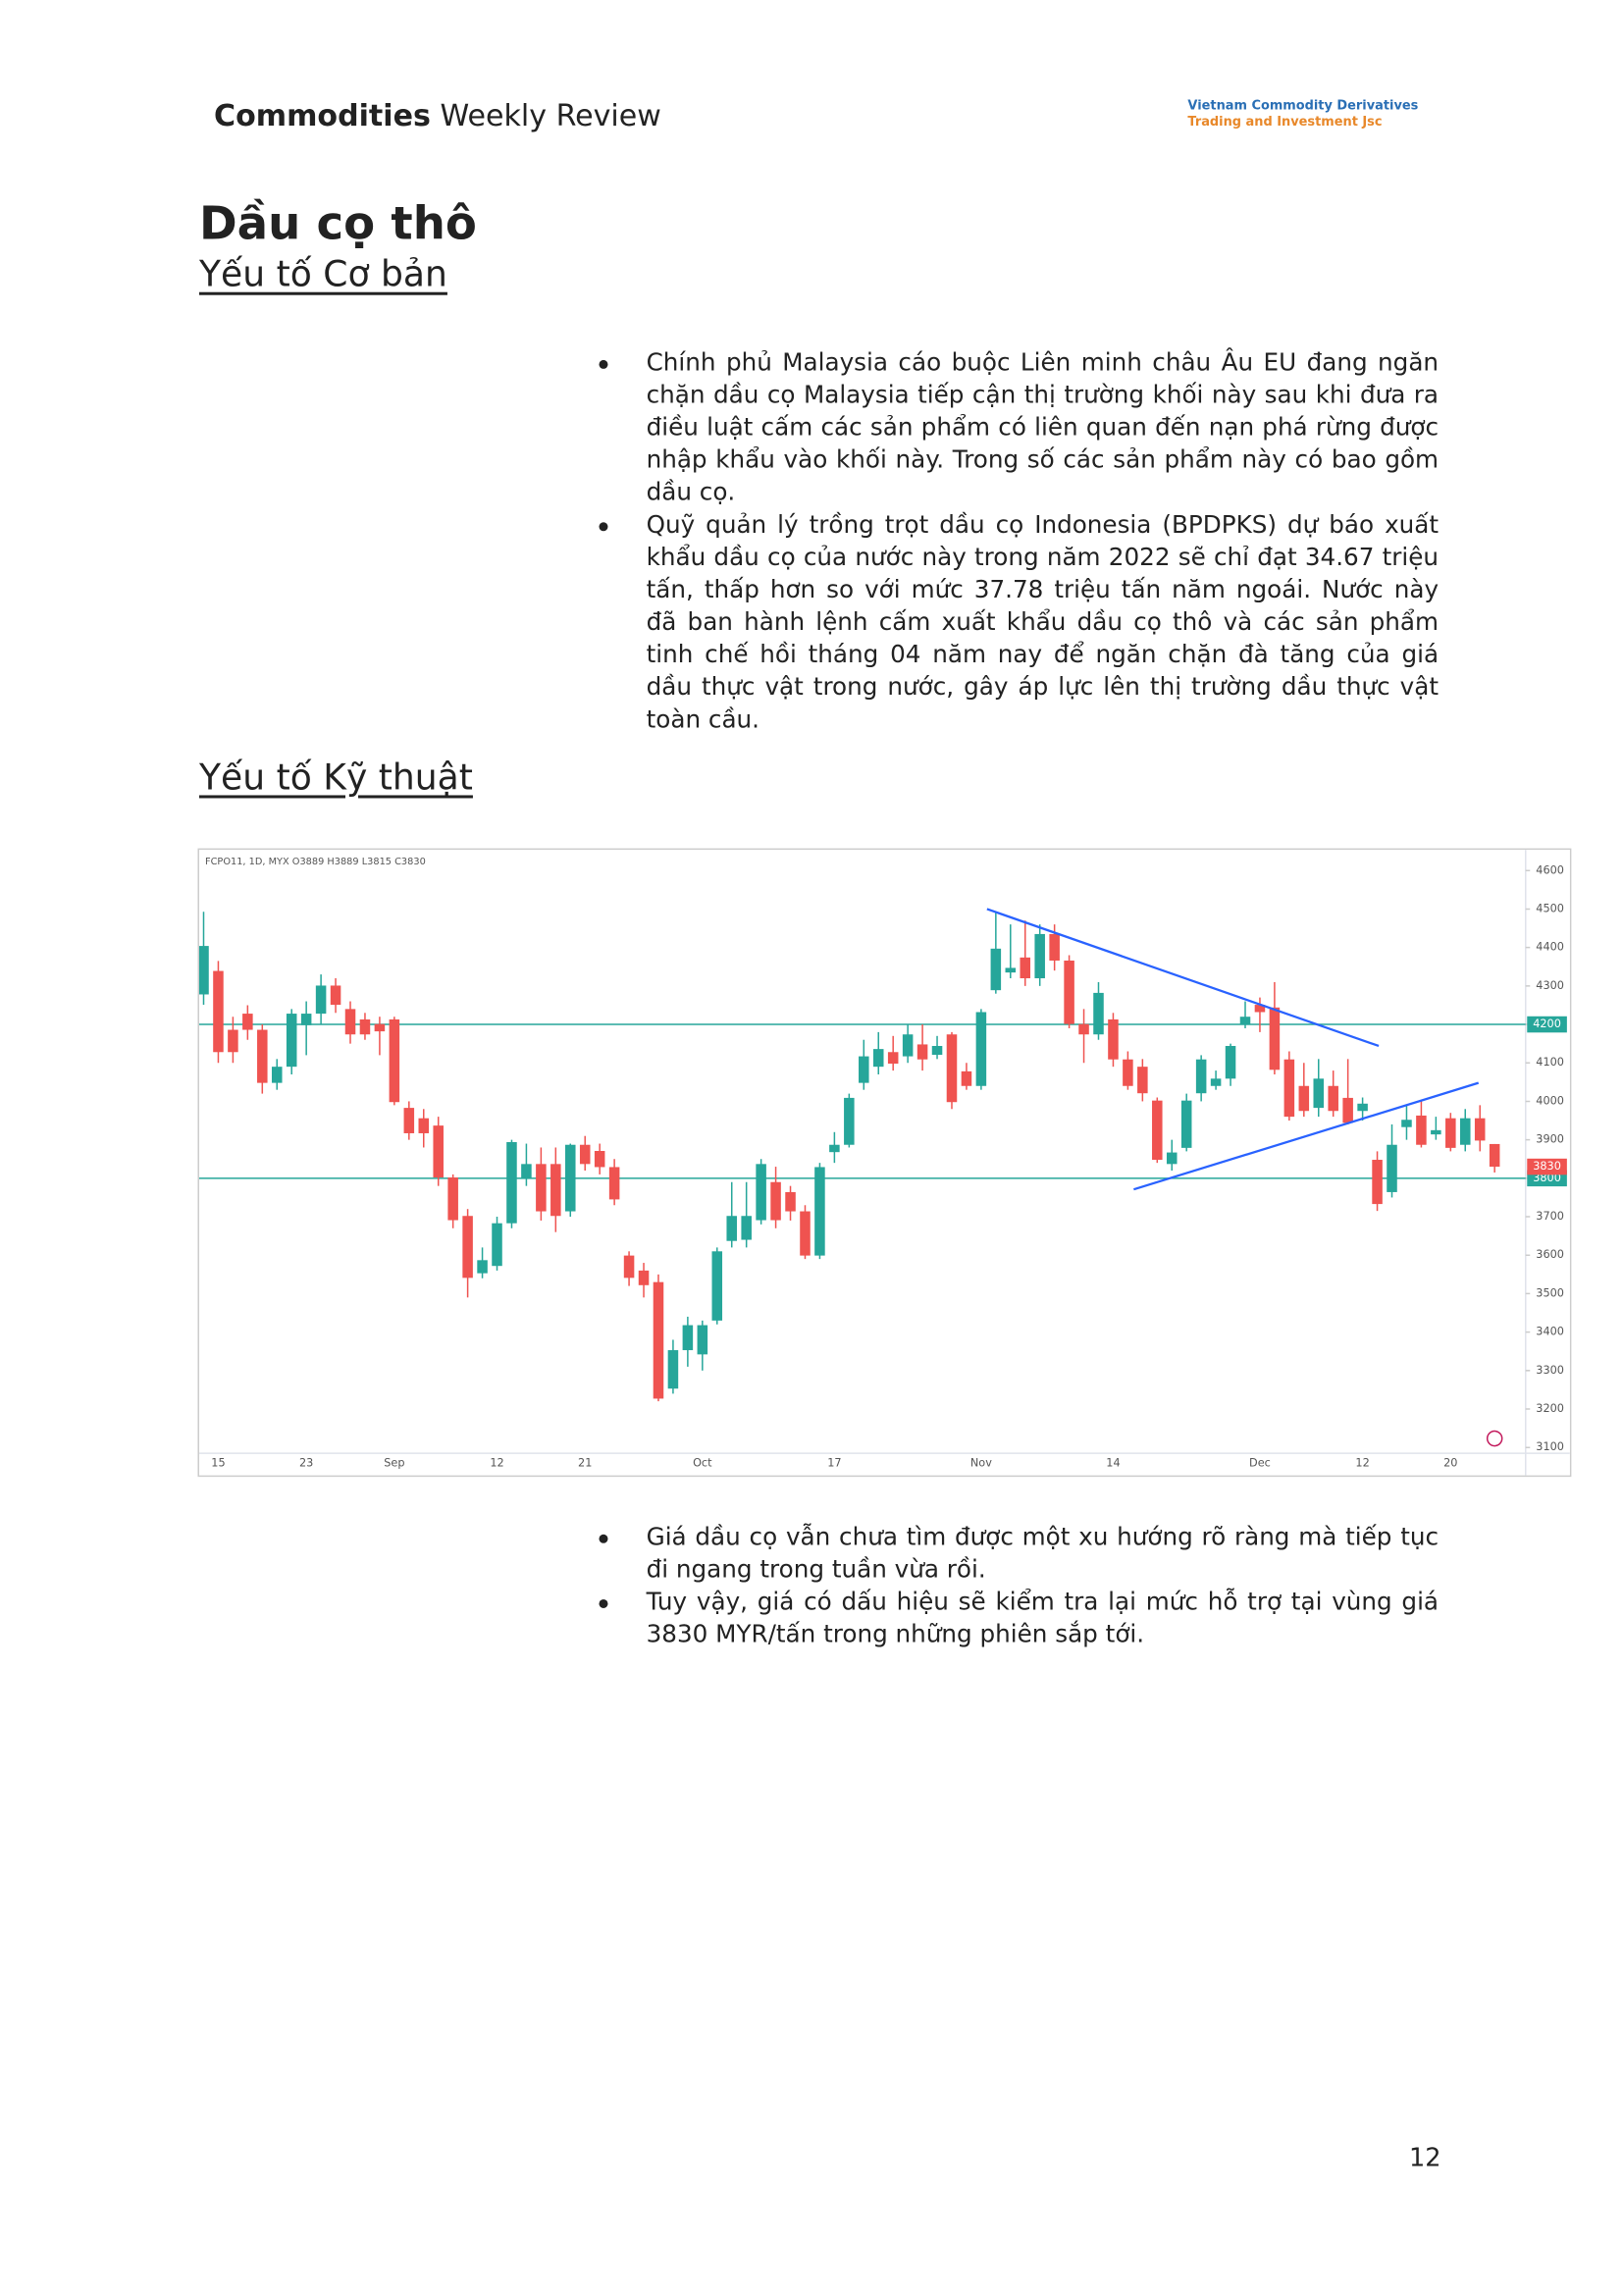 This screenshot has width=1623, height=2296. What do you see at coordinates (1550, 985) in the screenshot?
I see `y-tick-label: 4300` at bounding box center [1550, 985].